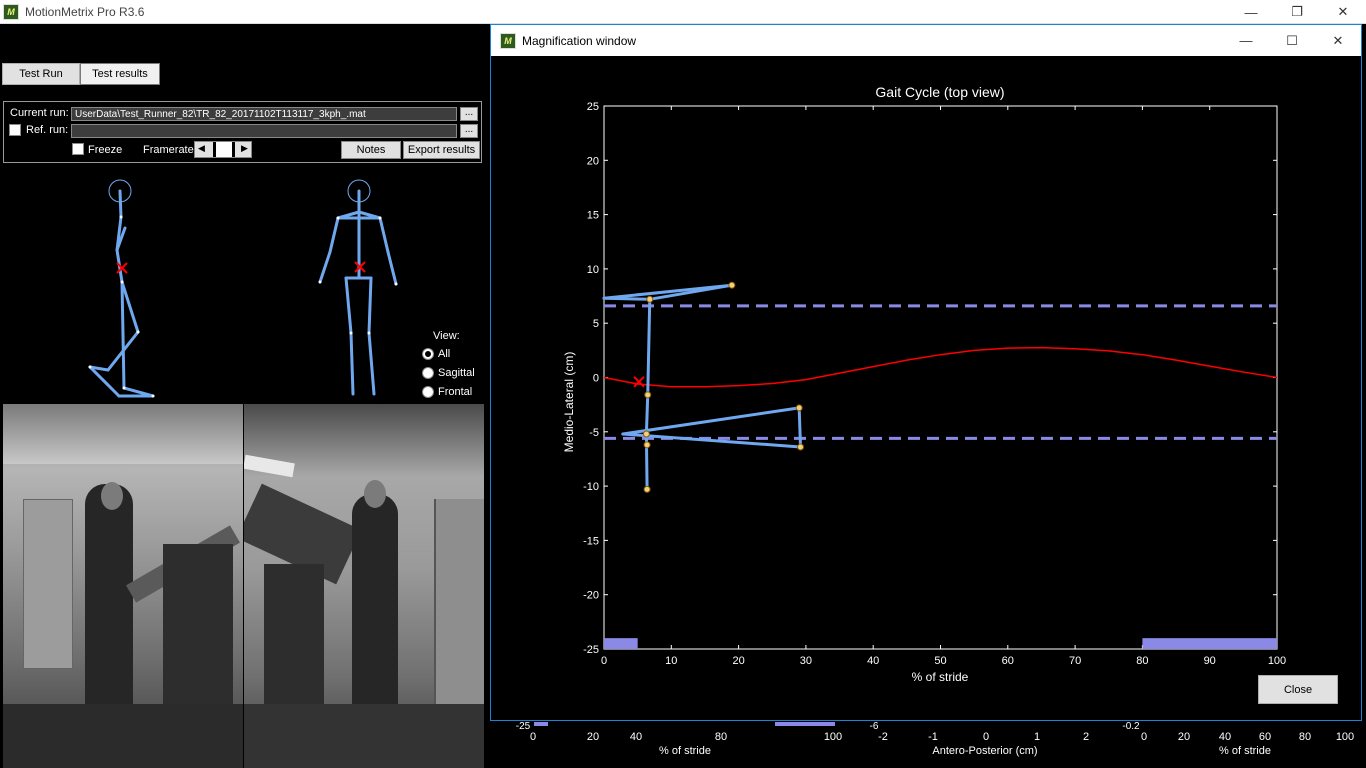  I want to click on view-radio-all, so click(428, 354).